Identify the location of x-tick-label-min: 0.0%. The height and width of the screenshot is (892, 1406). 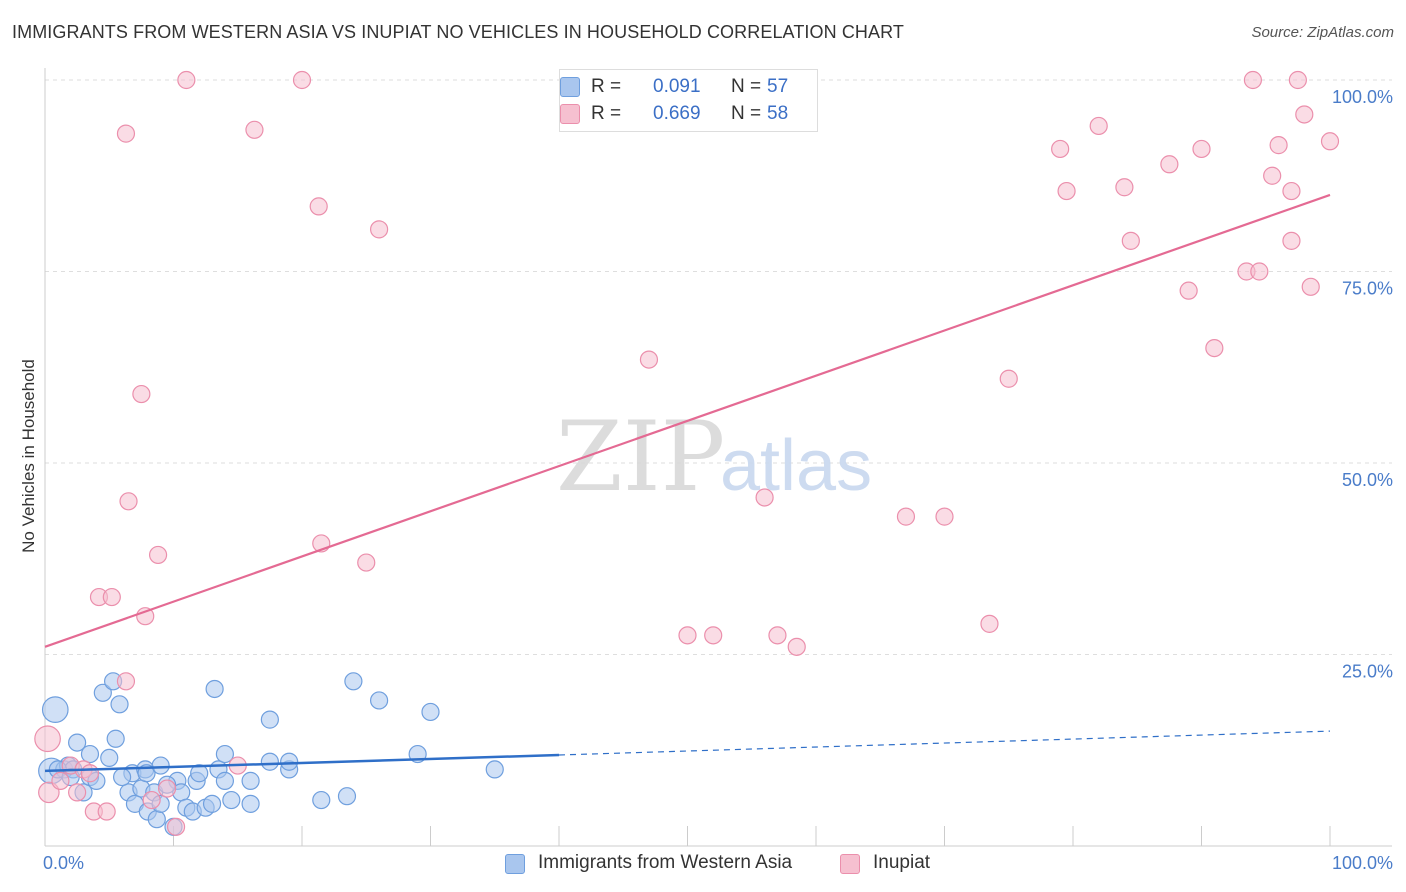
(63, 863).